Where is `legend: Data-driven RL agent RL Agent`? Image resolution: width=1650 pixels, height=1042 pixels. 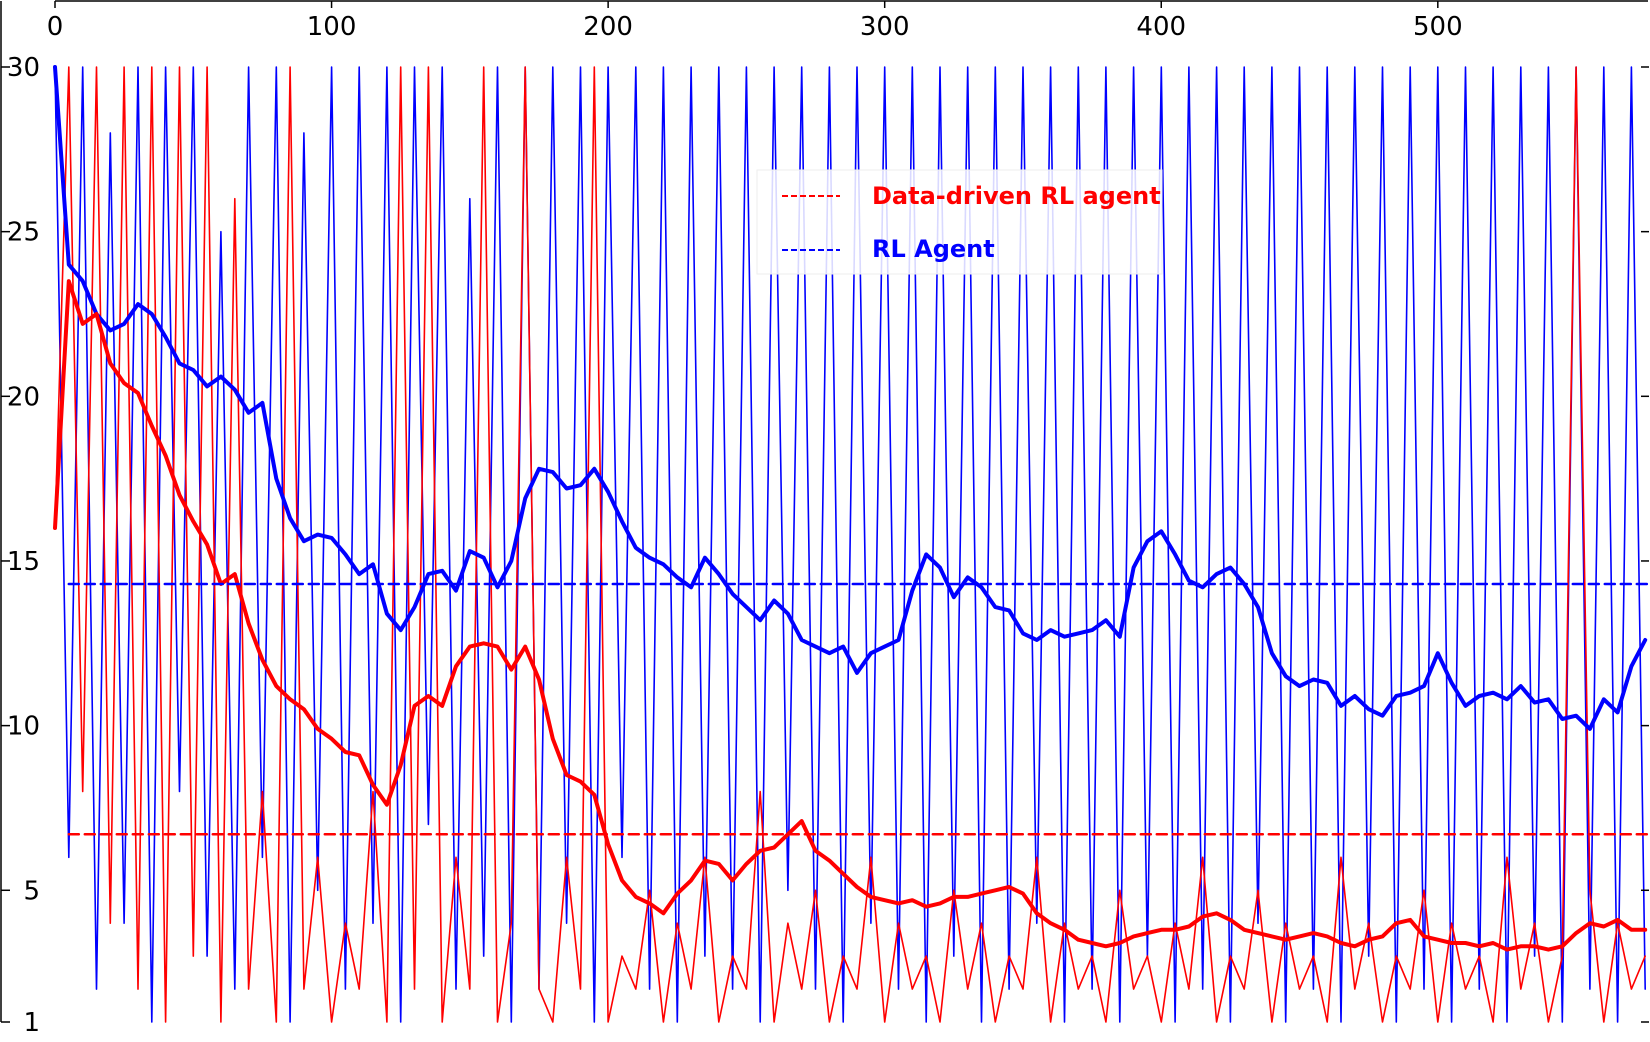
legend: Data-driven RL agent RL Agent is located at coordinates (959, 222).